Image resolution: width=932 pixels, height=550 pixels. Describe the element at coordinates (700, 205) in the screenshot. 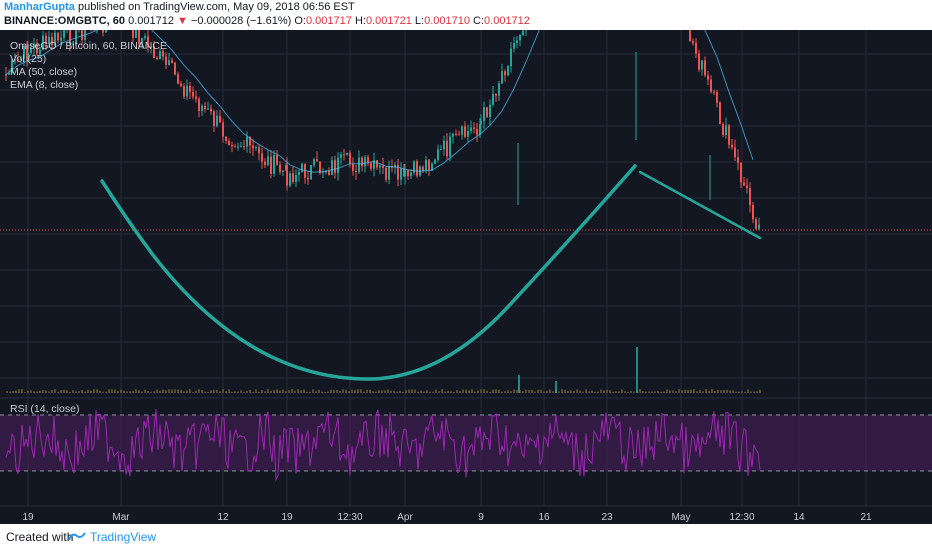

I see `trend-drawing` at that location.